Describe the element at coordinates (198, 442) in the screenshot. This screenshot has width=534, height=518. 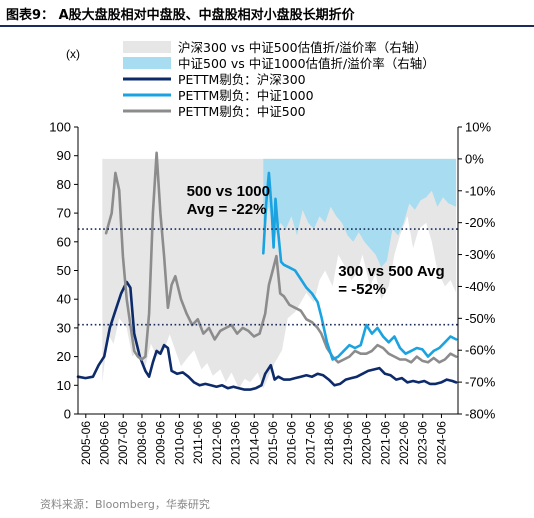
I see `x-tick-label: 2011-06` at that location.